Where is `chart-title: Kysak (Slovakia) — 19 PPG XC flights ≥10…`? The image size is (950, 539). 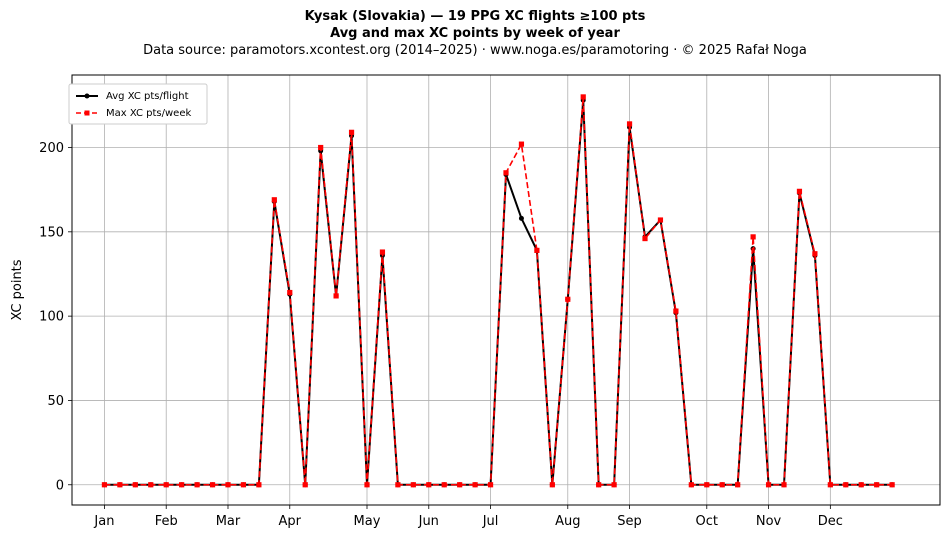
chart-title: Kysak (Slovakia) — 19 PPG XC flights ≥10… is located at coordinates (475, 16).